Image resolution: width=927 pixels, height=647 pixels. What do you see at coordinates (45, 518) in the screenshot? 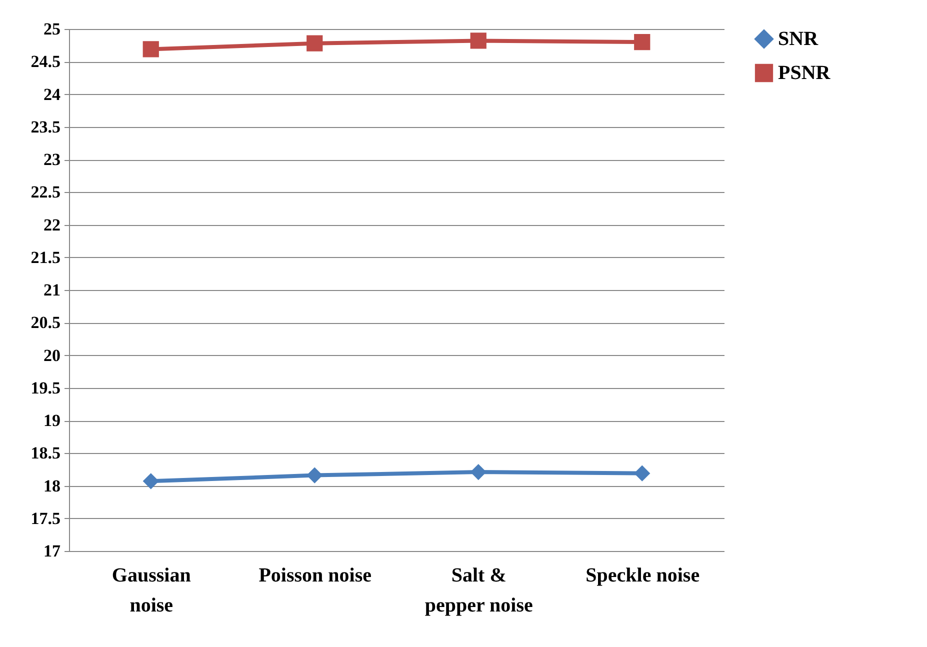
I see `y-tick-label: 17.5` at bounding box center [45, 518].